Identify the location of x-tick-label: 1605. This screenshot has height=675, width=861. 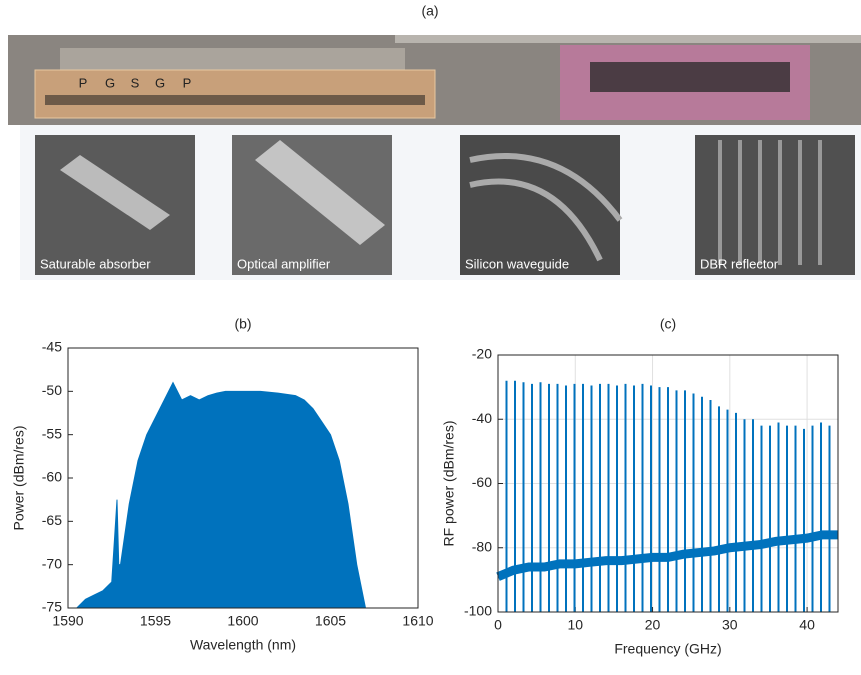
(330, 621).